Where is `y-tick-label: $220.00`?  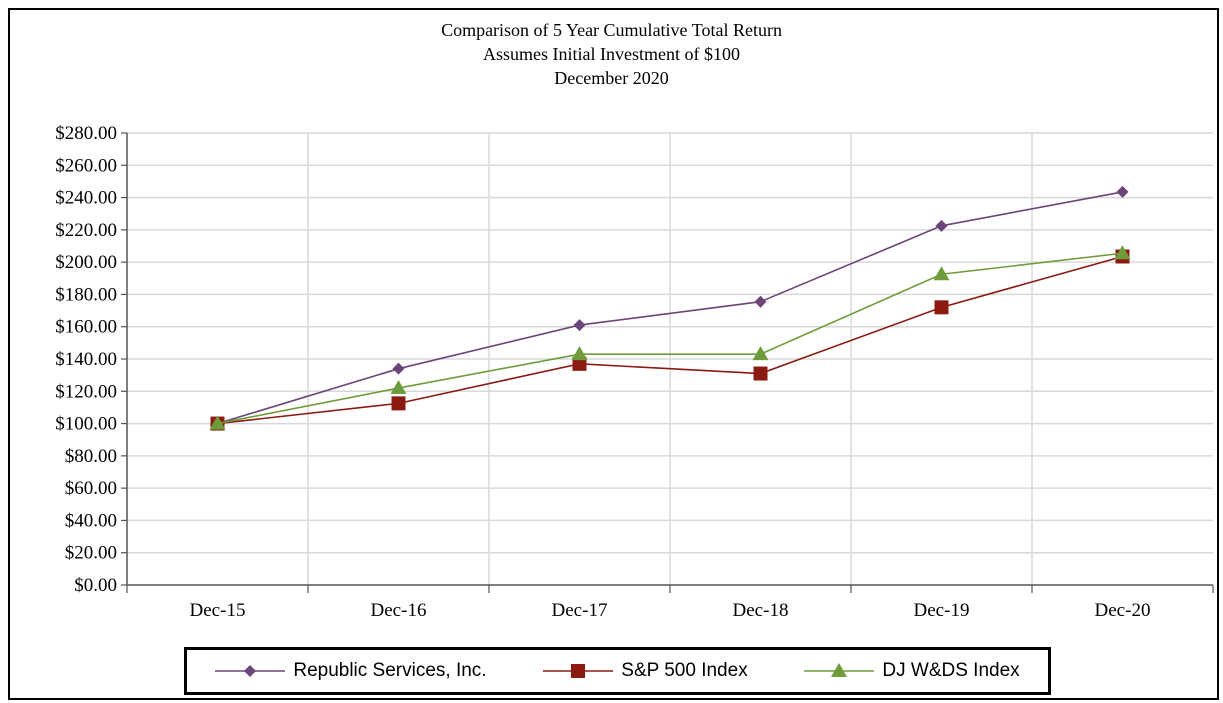 y-tick-label: $220.00 is located at coordinates (86, 230).